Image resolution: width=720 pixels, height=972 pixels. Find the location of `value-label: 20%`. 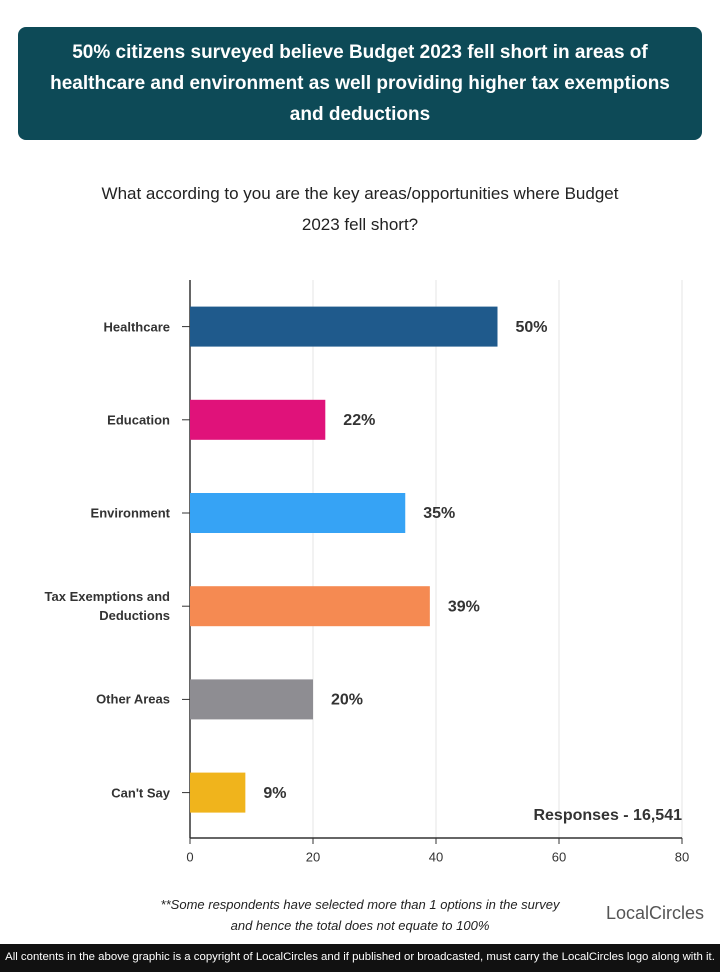

value-label: 20% is located at coordinates (347, 700).